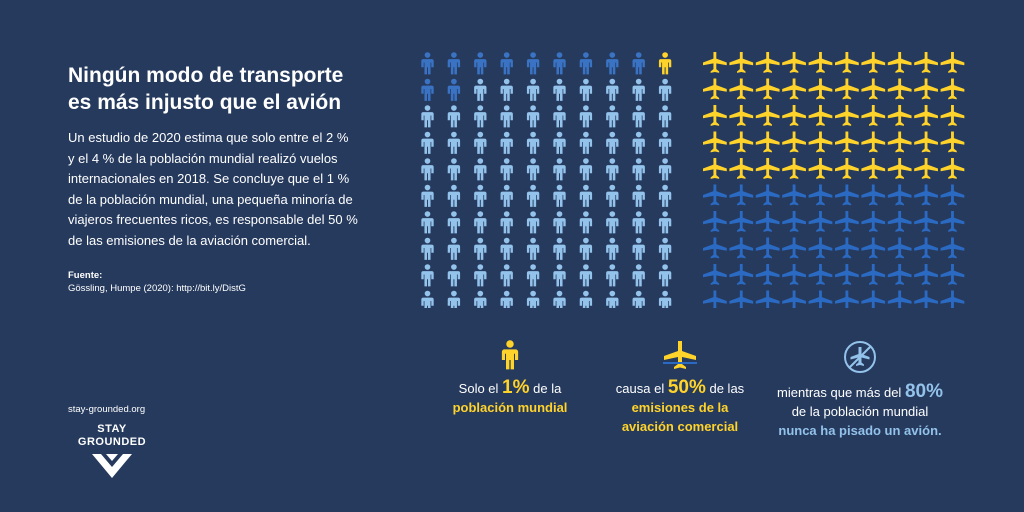  What do you see at coordinates (112, 442) in the screenshot?
I see `logo-line-2: GROUNDED` at bounding box center [112, 442].